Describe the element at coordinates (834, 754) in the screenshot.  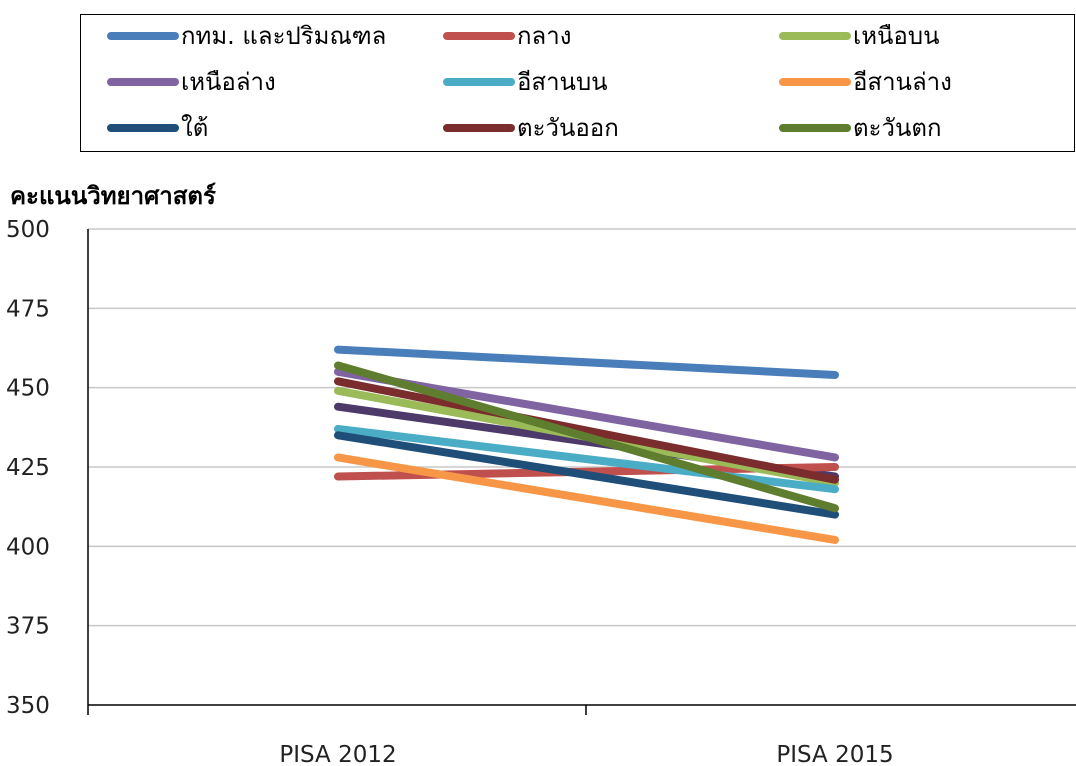
I see `x-tick-label: PISA 2015` at that location.